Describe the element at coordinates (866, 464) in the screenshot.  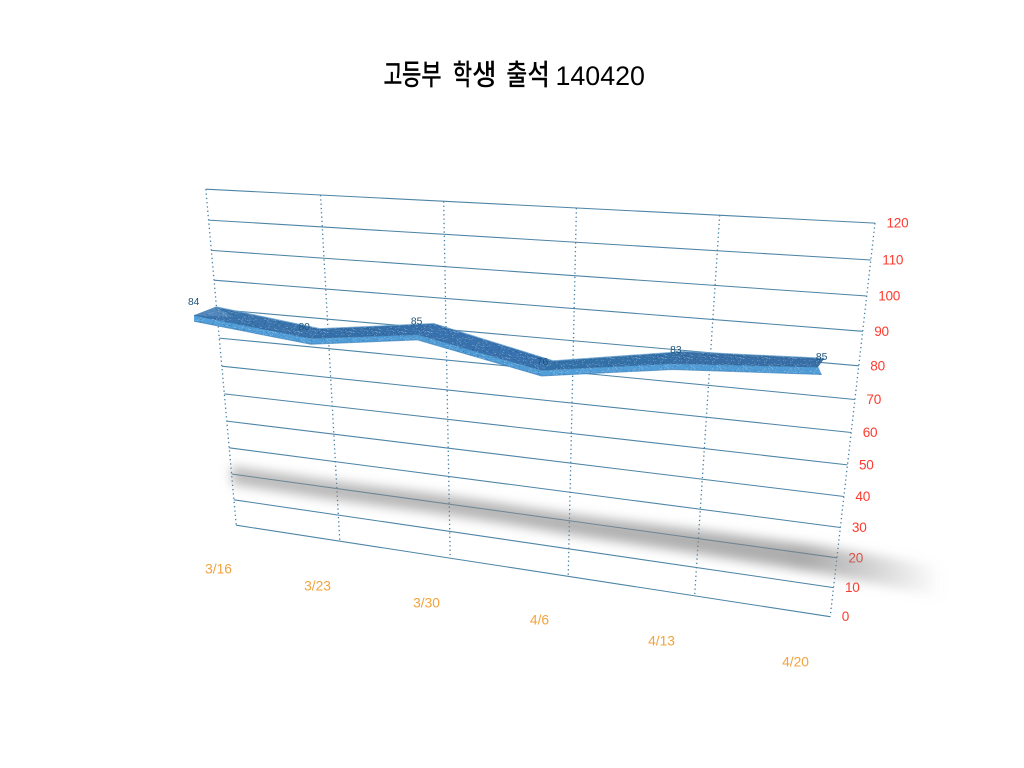
I see `svg-text: 50` at that location.